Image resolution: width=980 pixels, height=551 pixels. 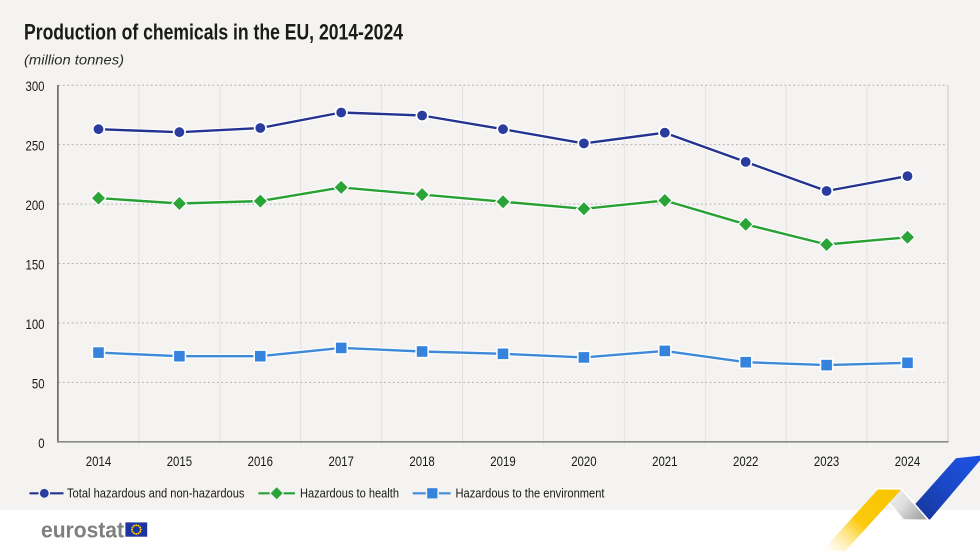 I want to click on svg-text: Hazardous to health, so click(x=349, y=494).